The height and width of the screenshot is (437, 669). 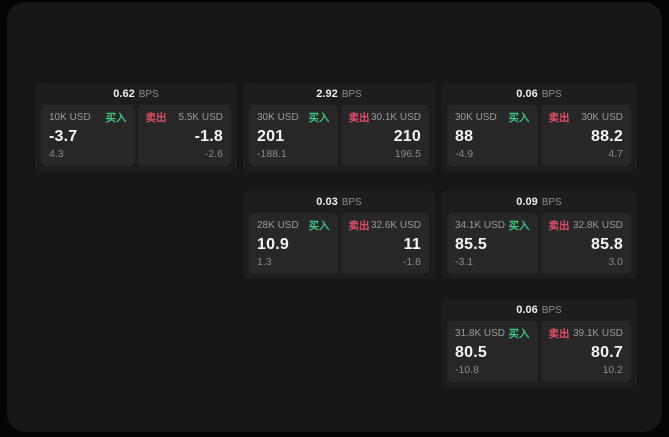 What do you see at coordinates (539, 202) in the screenshot?
I see `bps-header: 0.09 BPS` at bounding box center [539, 202].